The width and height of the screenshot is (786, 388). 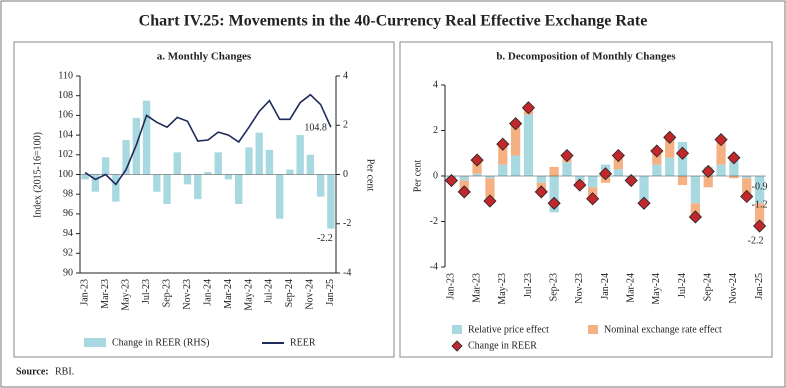 What do you see at coordinates (451, 286) in the screenshot?
I see `x-tick-label: Jan-23` at bounding box center [451, 286].